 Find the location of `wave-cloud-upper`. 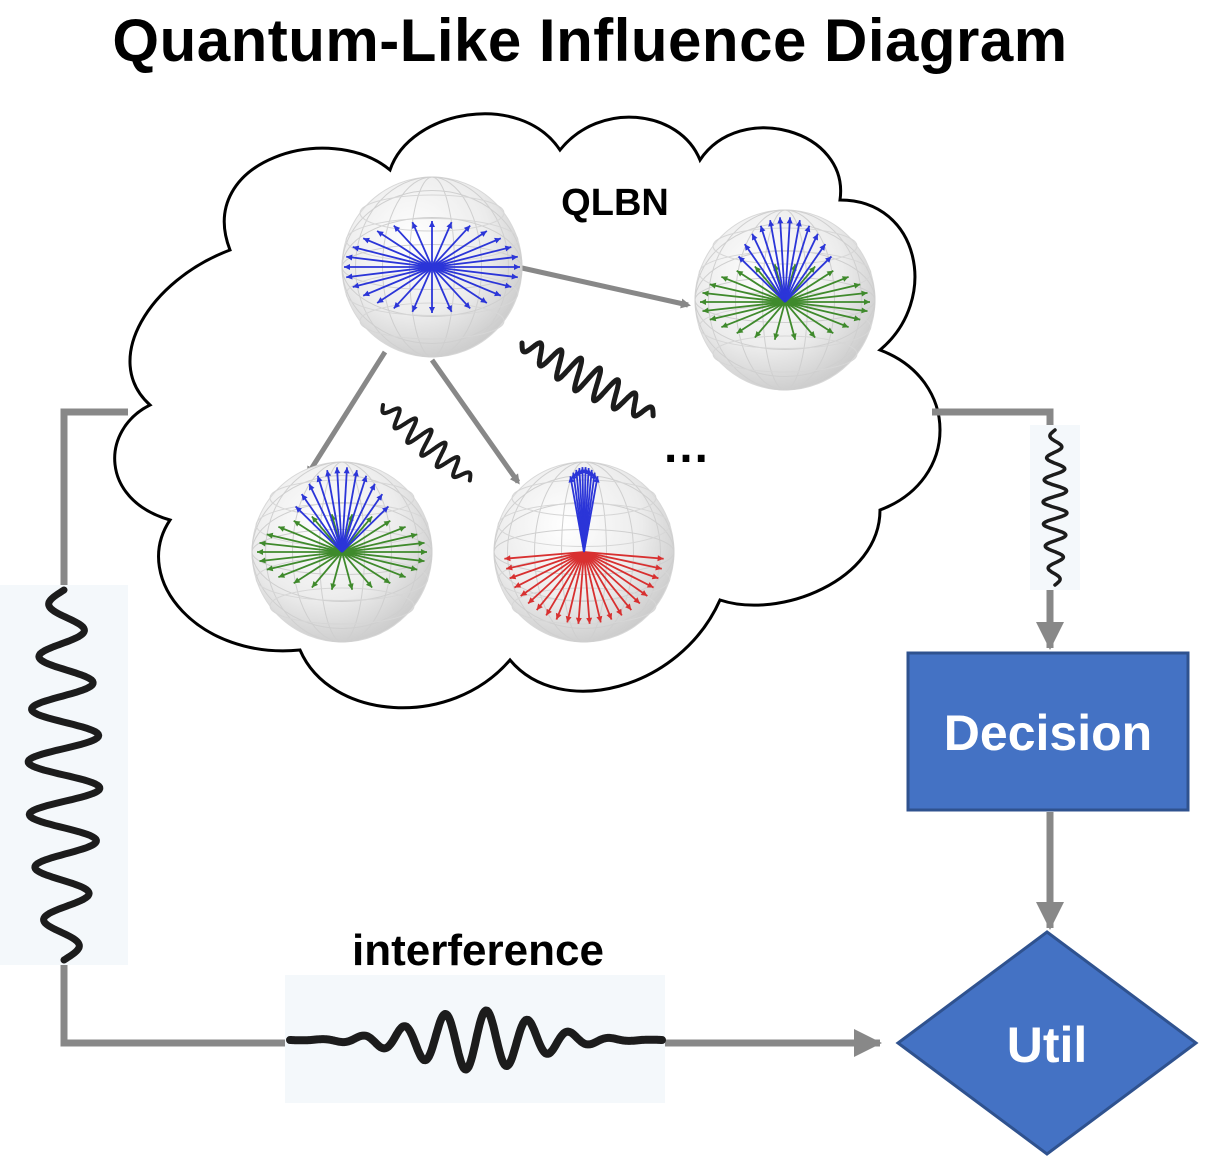

wave-cloud-upper is located at coordinates (587, 379).